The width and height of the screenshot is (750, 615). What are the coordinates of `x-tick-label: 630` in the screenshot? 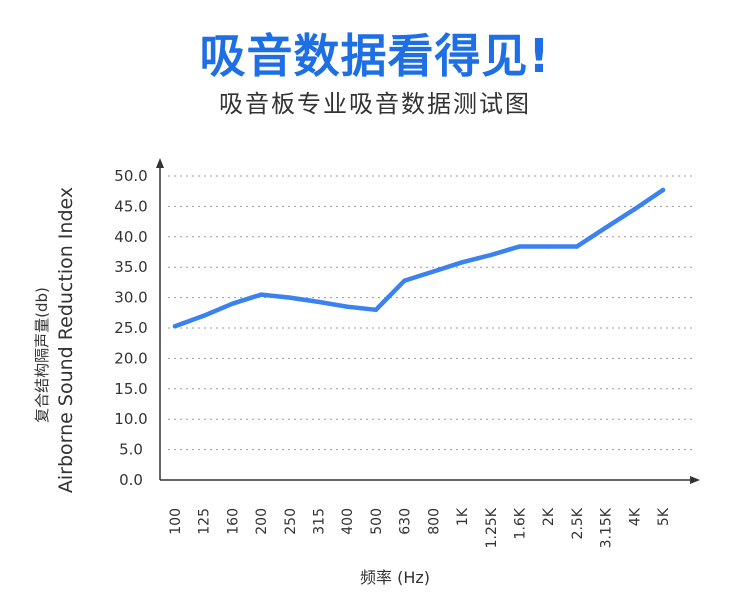 It's located at (406, 521).